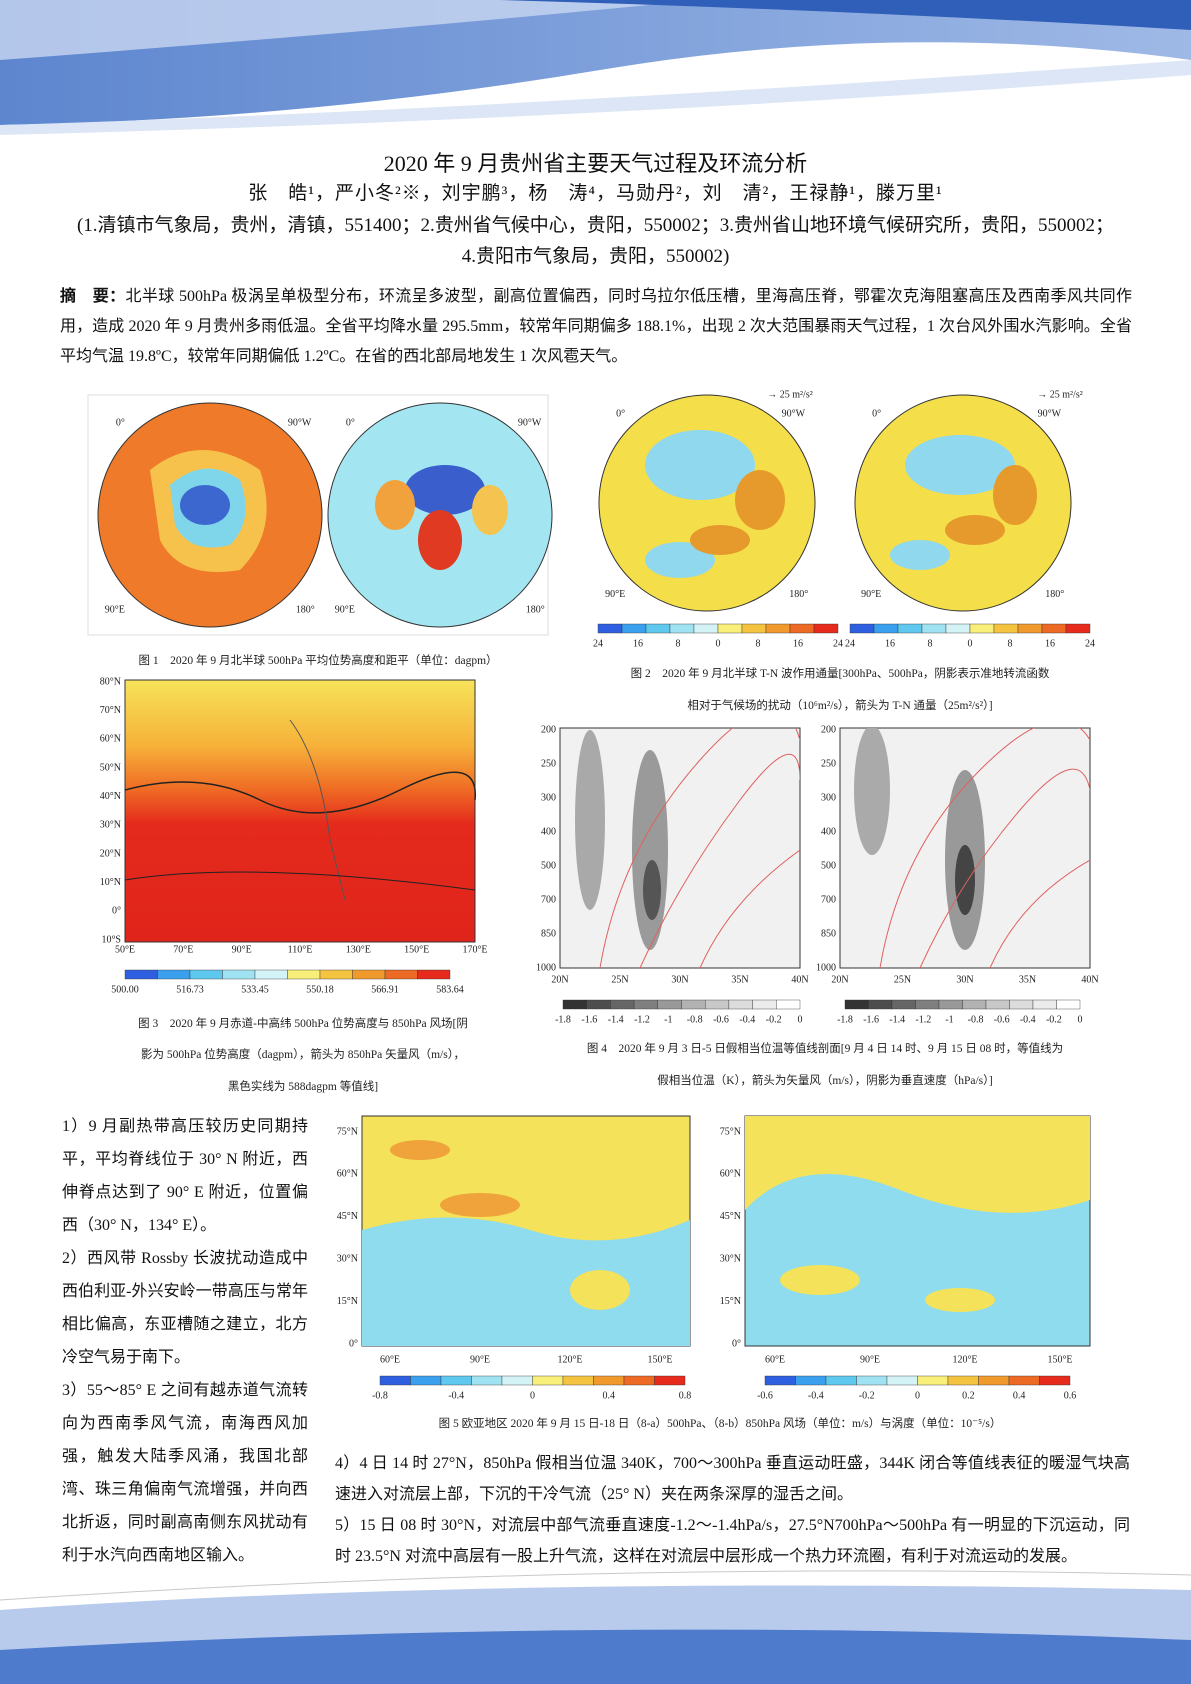  I want to click on y-tick-label: 80°N, so click(110, 681).